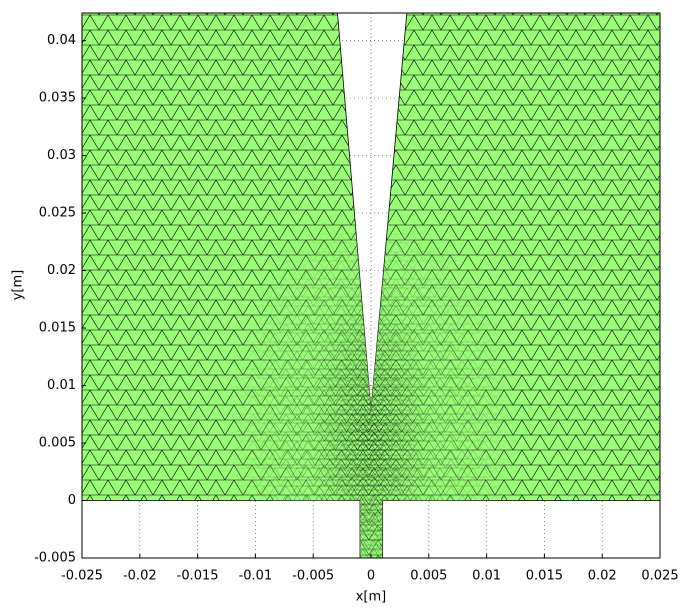 This screenshot has height=612, width=689. Describe the element at coordinates (198, 576) in the screenshot. I see `x-tick-label: -0.015` at that location.